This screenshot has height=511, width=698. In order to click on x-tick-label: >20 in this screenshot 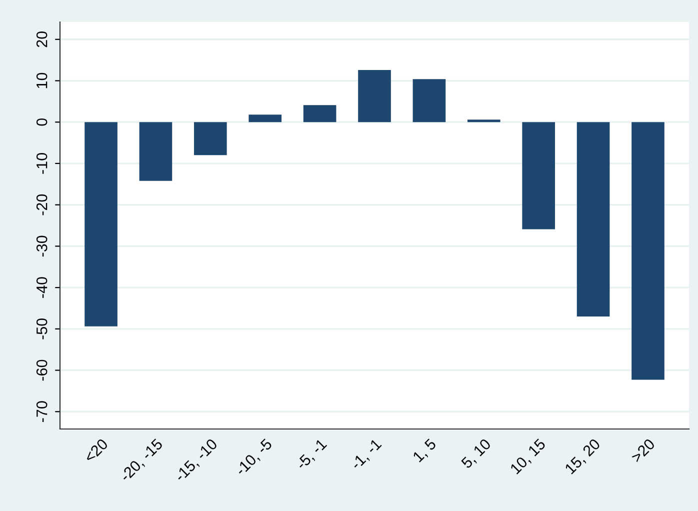, I will do `click(643, 451)`.